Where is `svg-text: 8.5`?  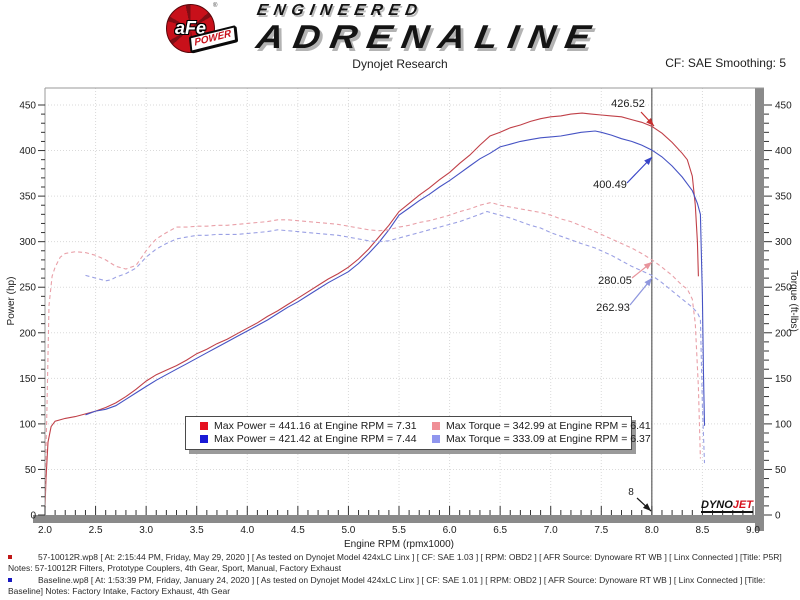
svg-text: 8.5 is located at coordinates (702, 530).